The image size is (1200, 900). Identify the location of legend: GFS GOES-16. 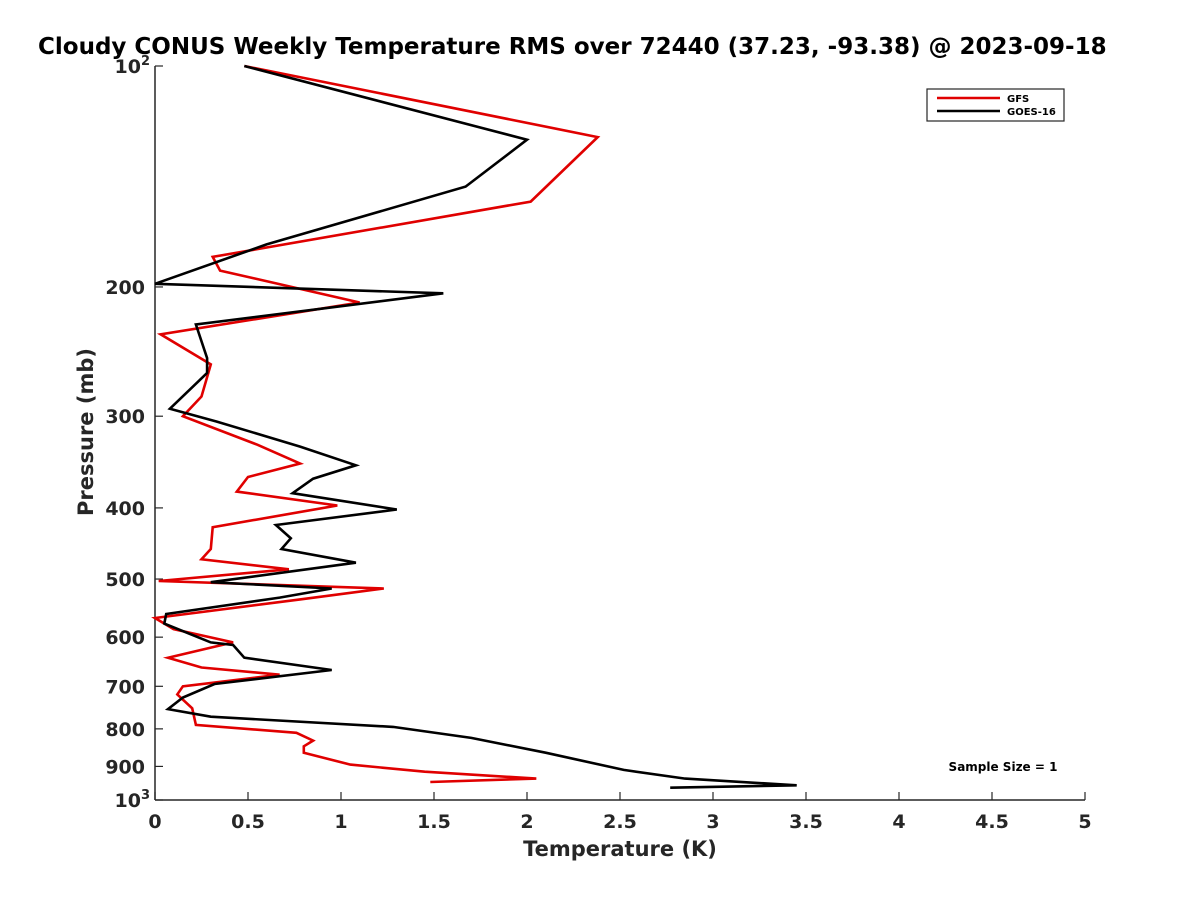
(995, 105).